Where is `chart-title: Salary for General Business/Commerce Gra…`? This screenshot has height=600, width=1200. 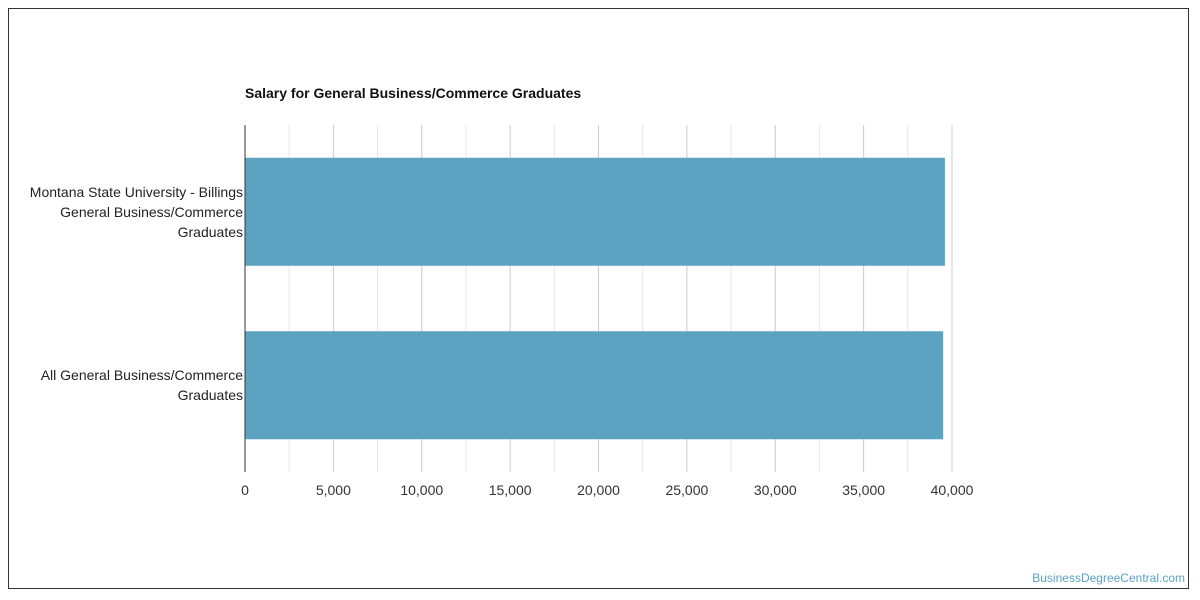 chart-title: Salary for General Business/Commerce Gra… is located at coordinates (413, 93).